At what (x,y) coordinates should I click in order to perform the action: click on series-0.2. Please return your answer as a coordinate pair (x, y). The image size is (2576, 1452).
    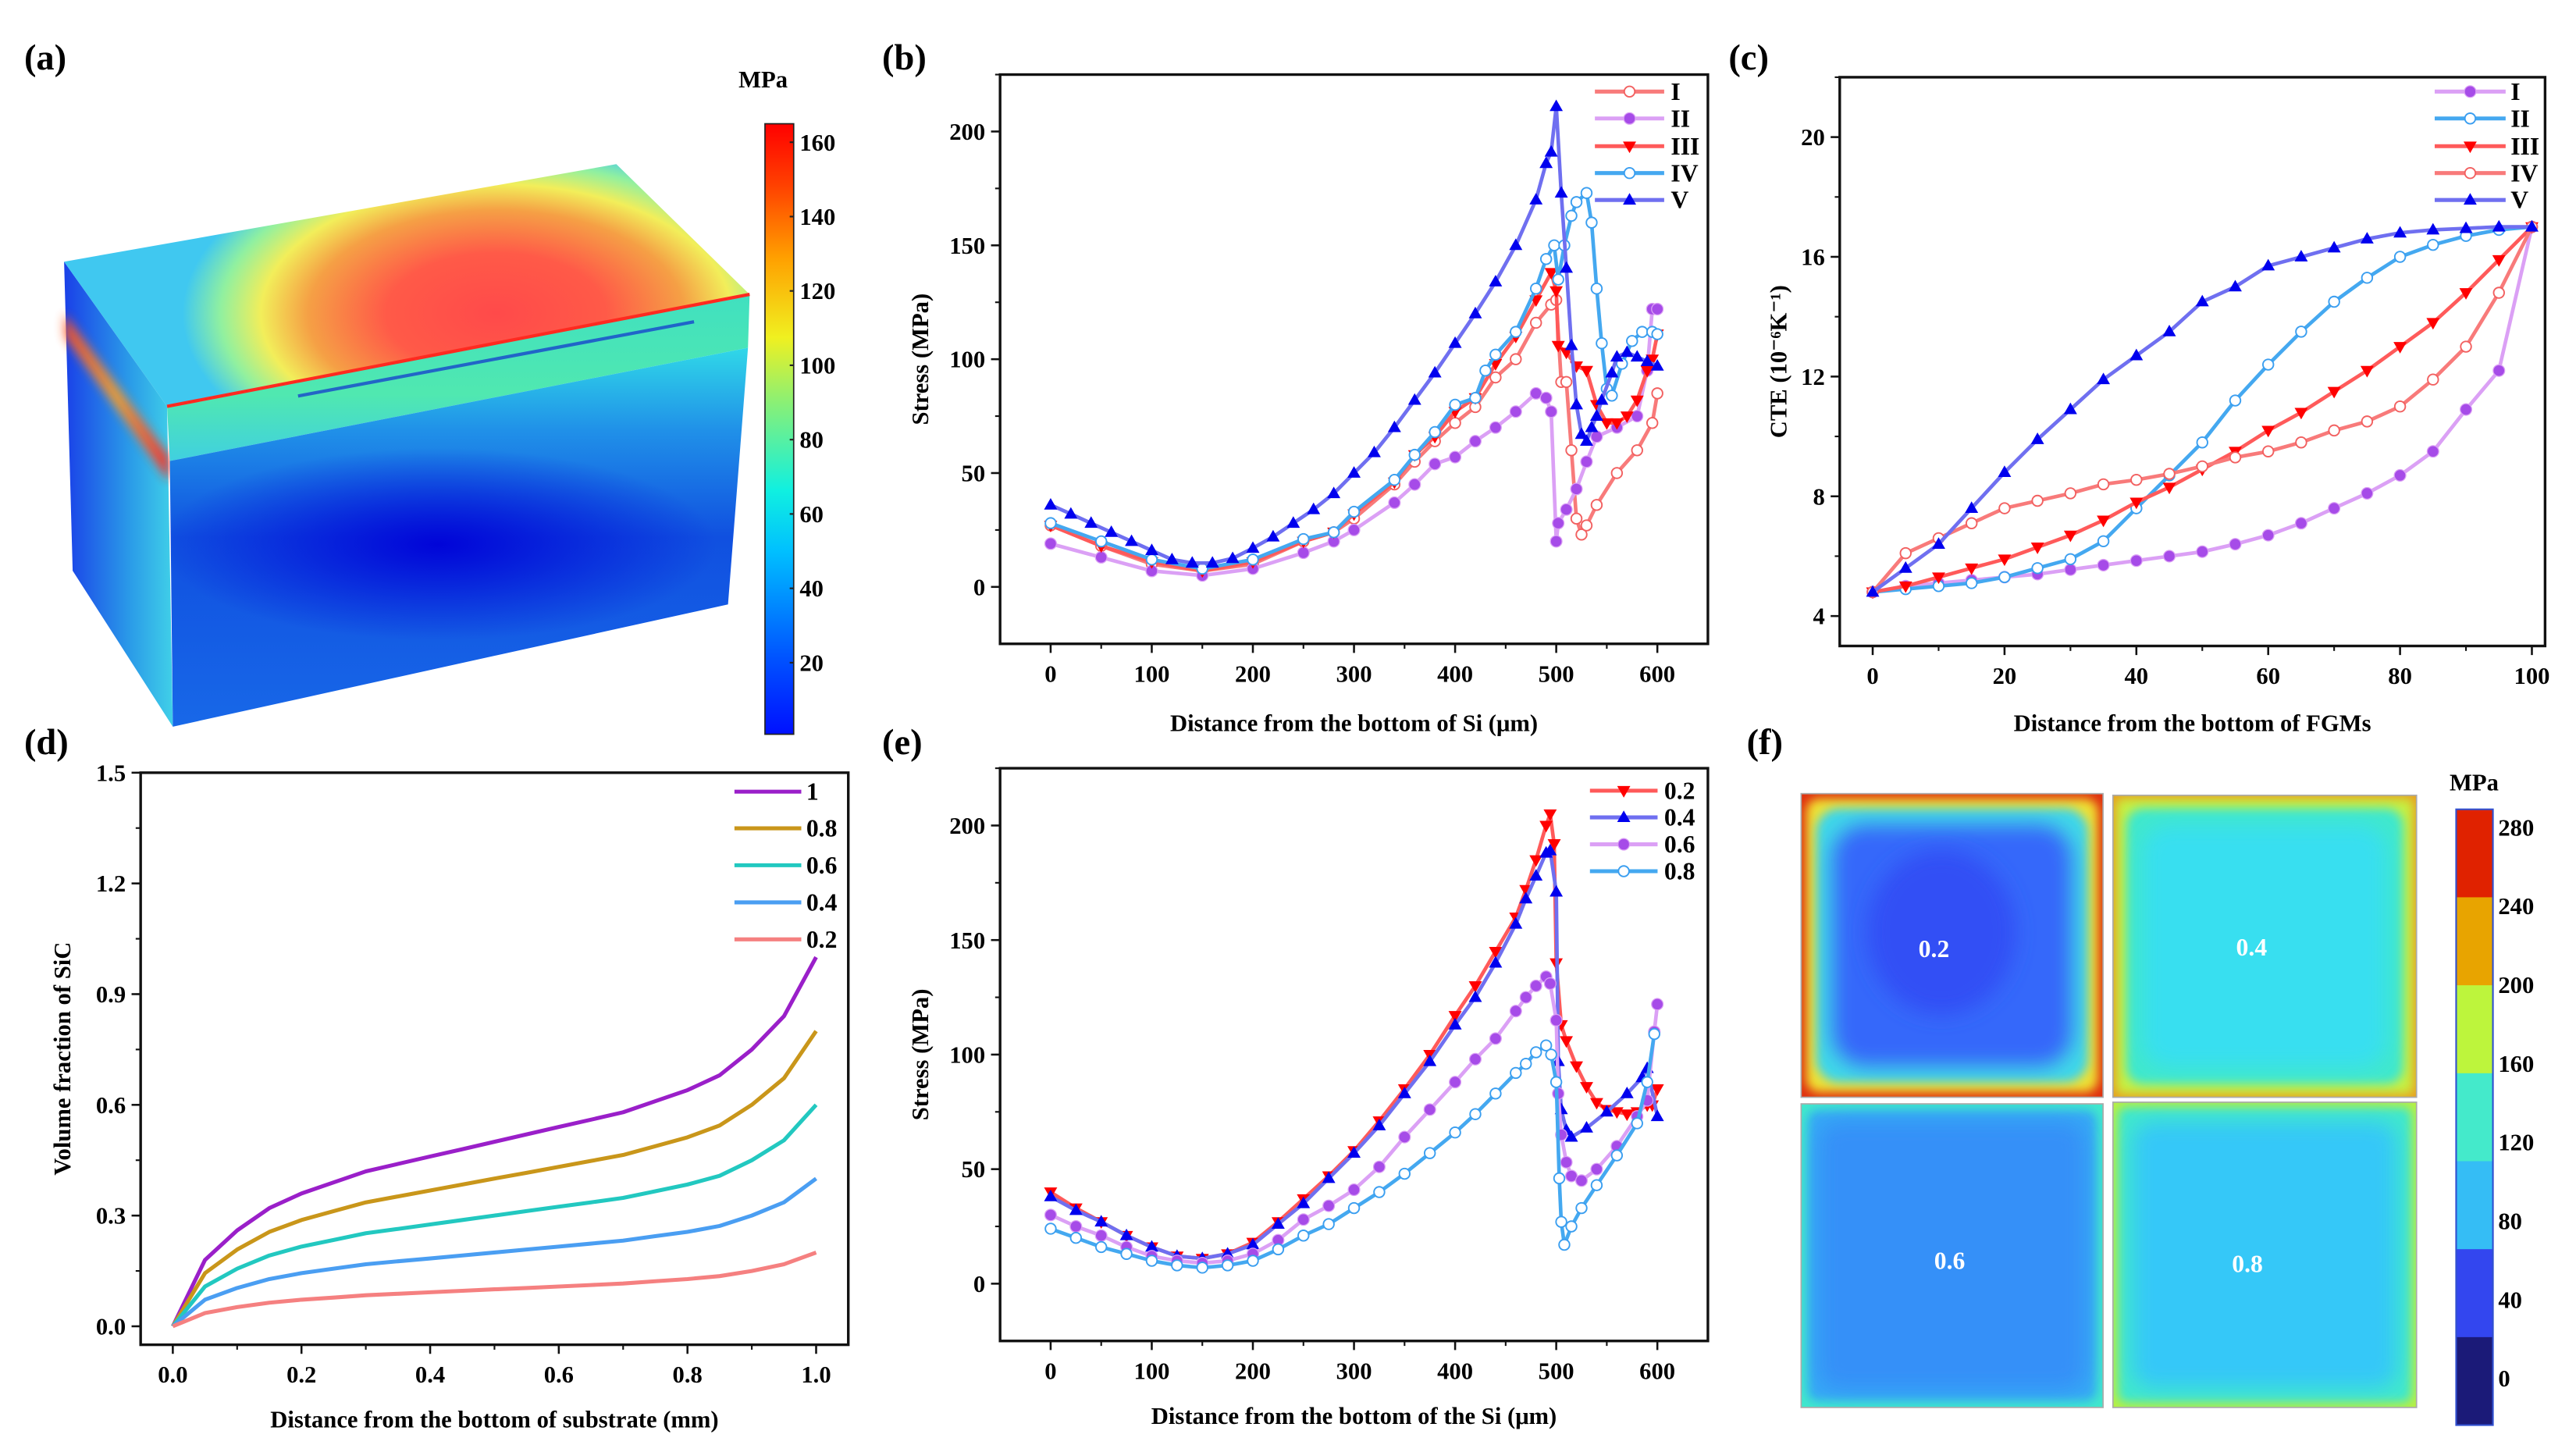
    Looking at the image, I should click on (494, 1290).